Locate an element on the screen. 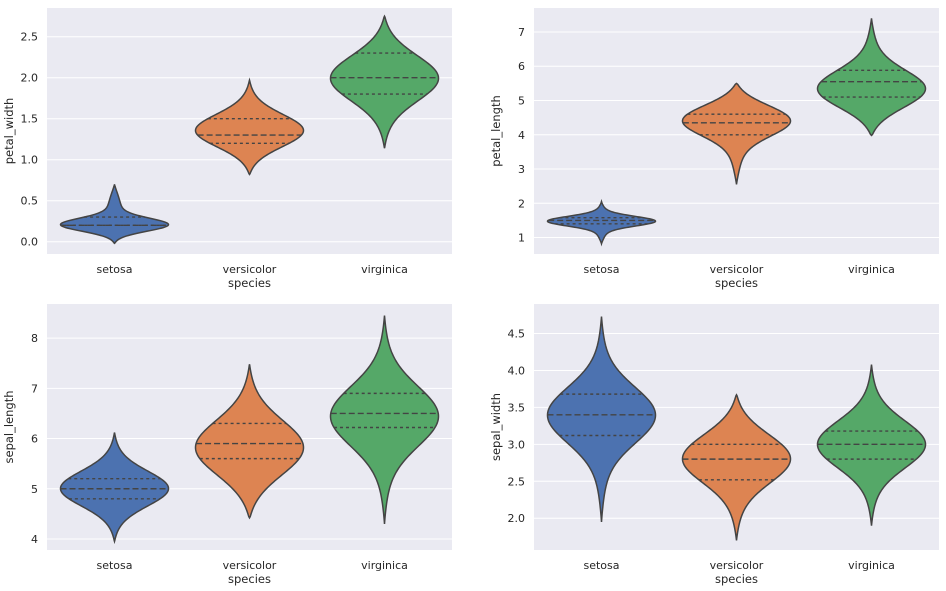 The image size is (946, 591). y-tick-label: 1.5 is located at coordinates (30, 119).